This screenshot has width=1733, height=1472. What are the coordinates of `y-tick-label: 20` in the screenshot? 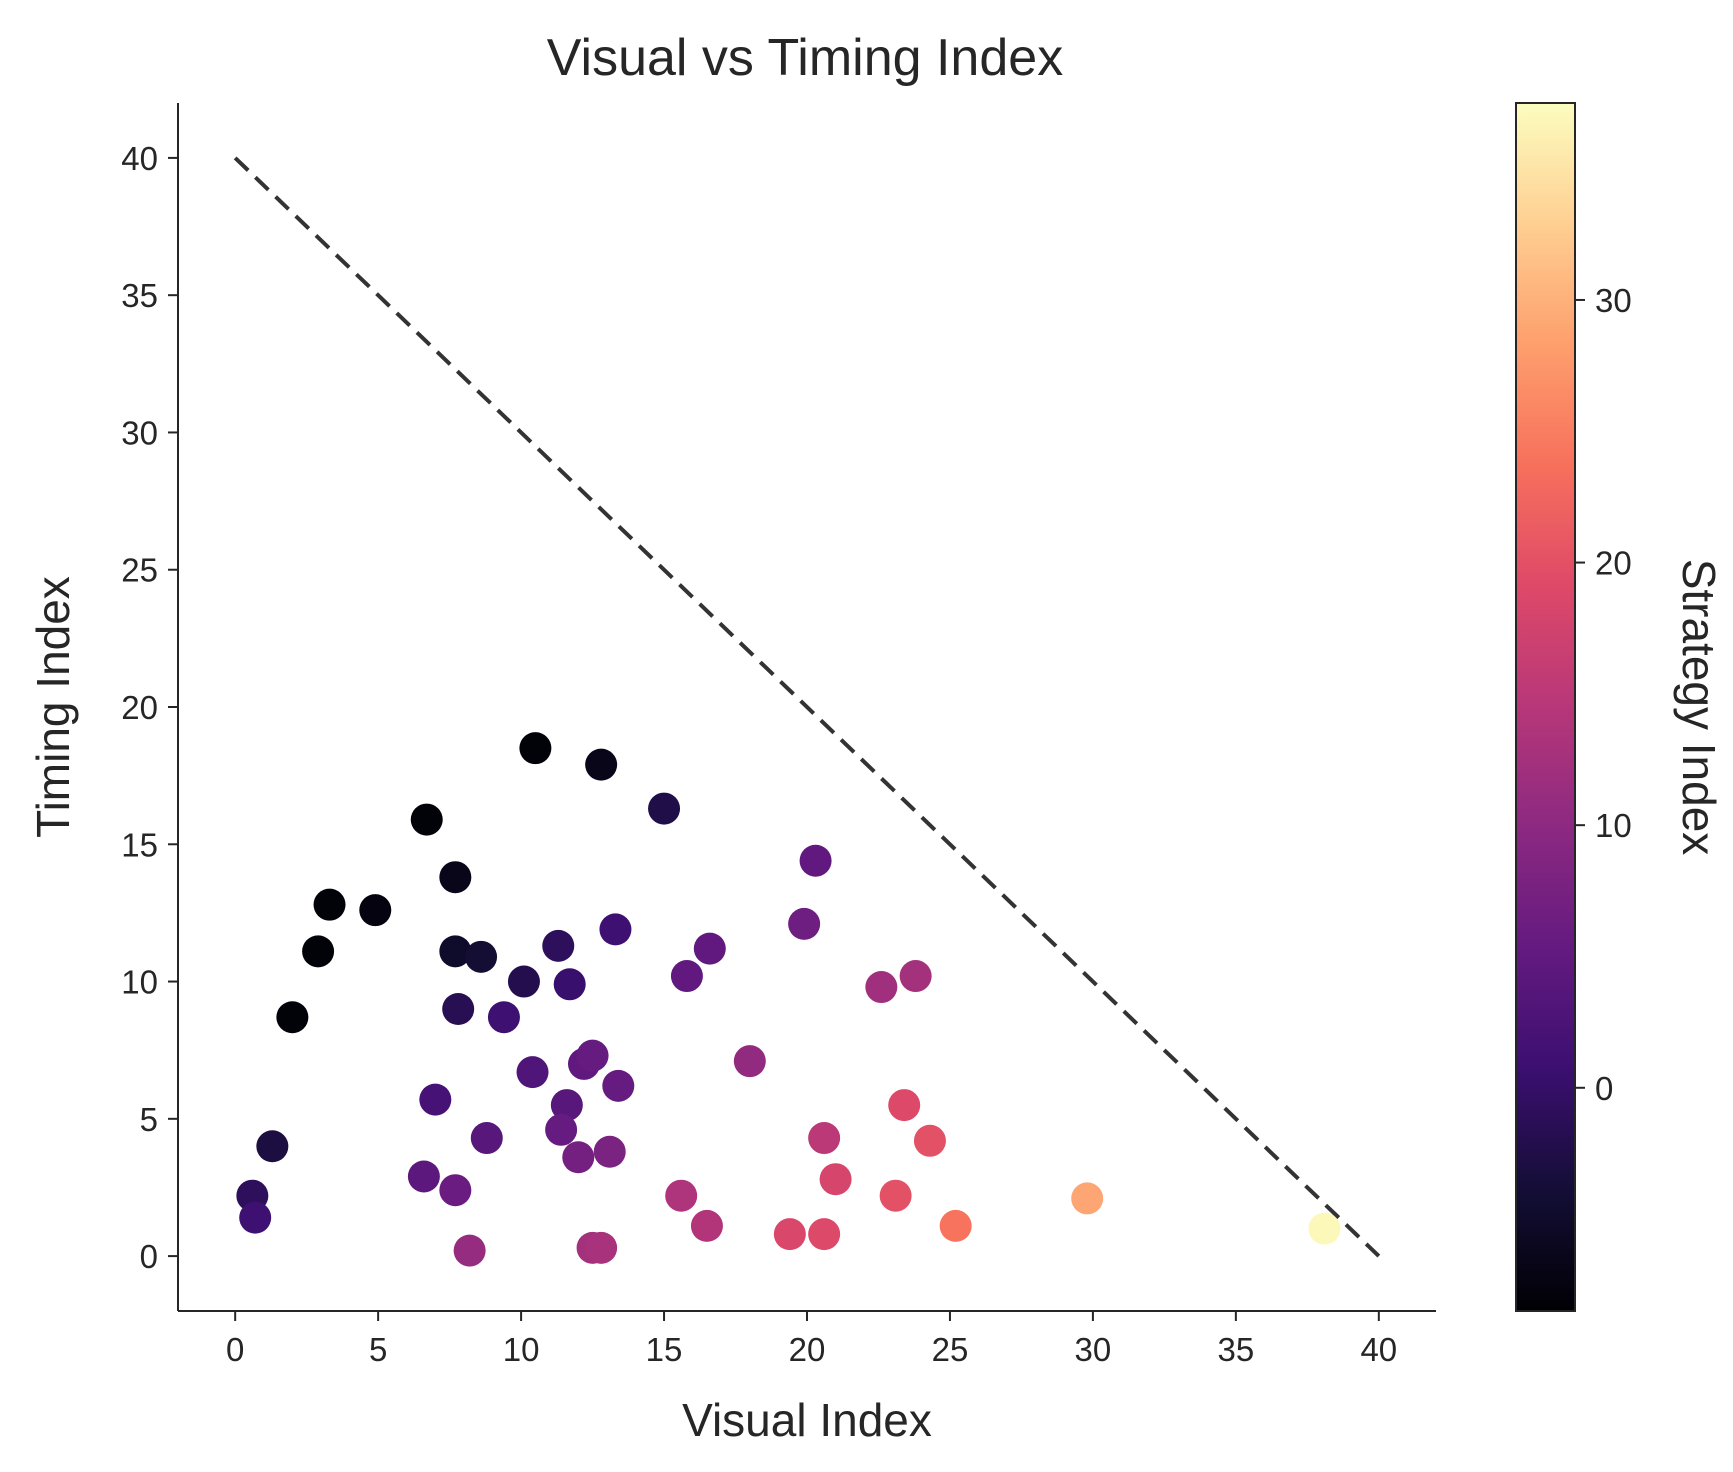 It's located at (139, 707).